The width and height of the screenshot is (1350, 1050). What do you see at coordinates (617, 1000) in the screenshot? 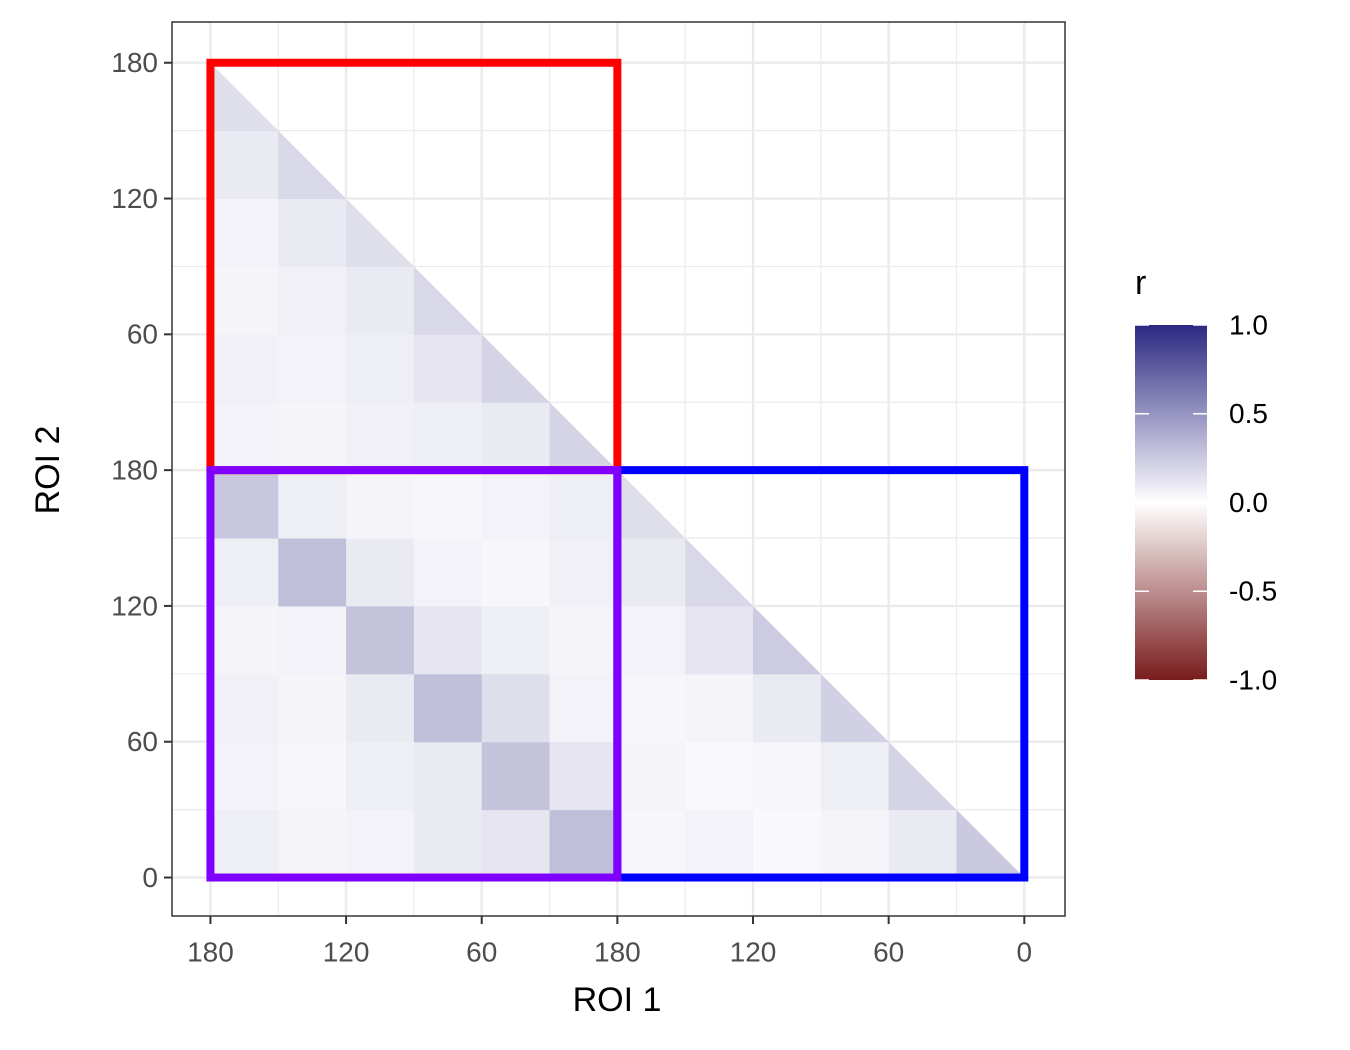
I see `x-axis-title: ROI 1` at bounding box center [617, 1000].